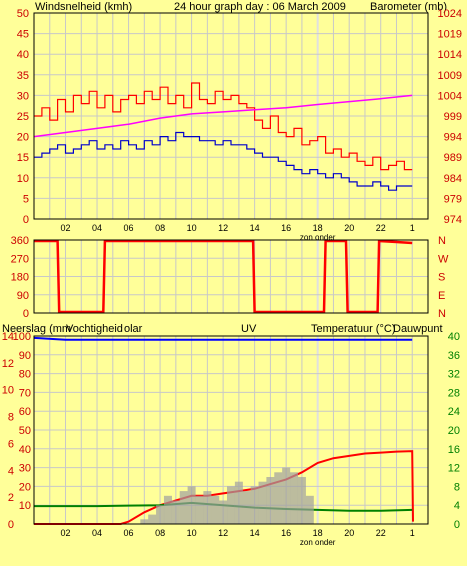 The image size is (467, 566). I want to click on barometer-axis-title: Barometer (mb), so click(408, 7).